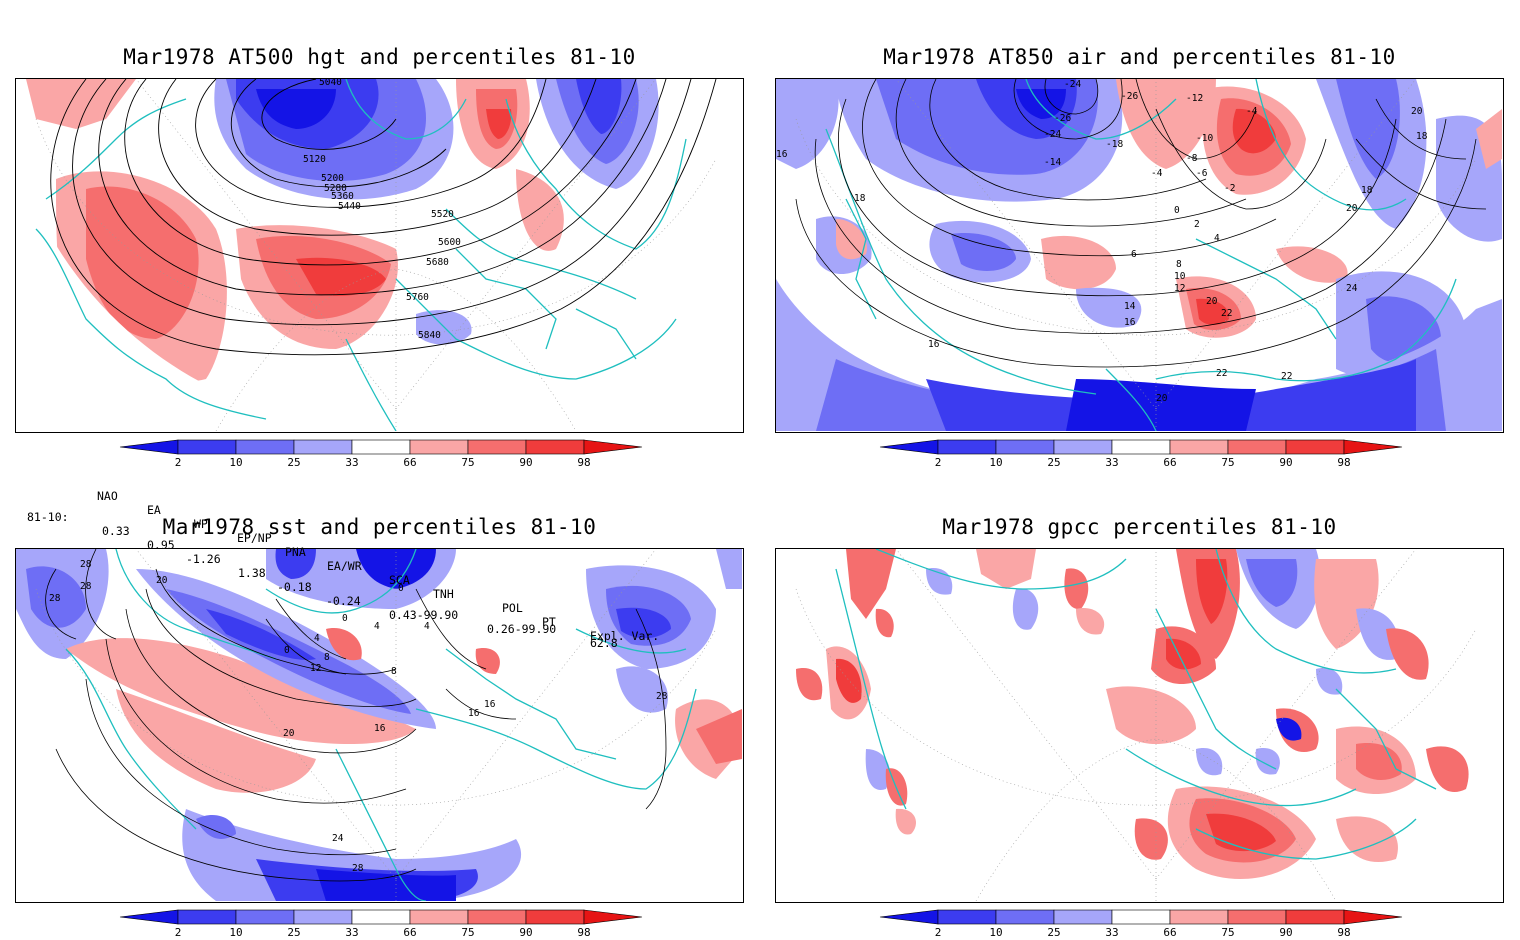 The width and height of the screenshot is (1520, 940). I want to click on contour-label: 5840, so click(429, 335).